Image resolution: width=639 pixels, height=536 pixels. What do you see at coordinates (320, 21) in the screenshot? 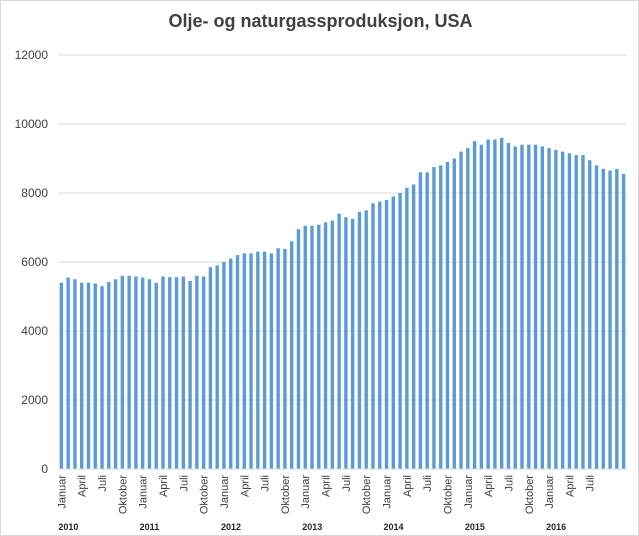
I see `chart-title: Olje- og naturgassproduksjon, USA` at bounding box center [320, 21].